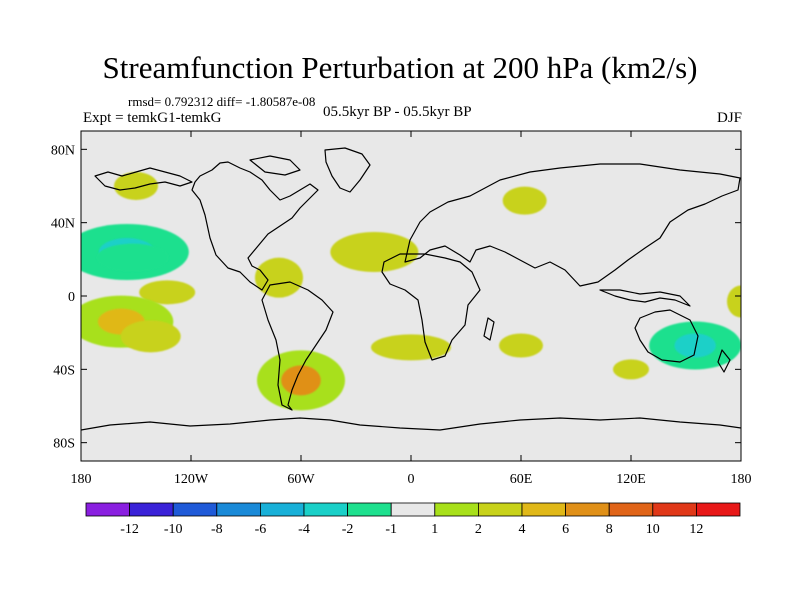 Image resolution: width=800 pixels, height=600 pixels. I want to click on anomaly-southern-ocean-negative, so click(594, 382).